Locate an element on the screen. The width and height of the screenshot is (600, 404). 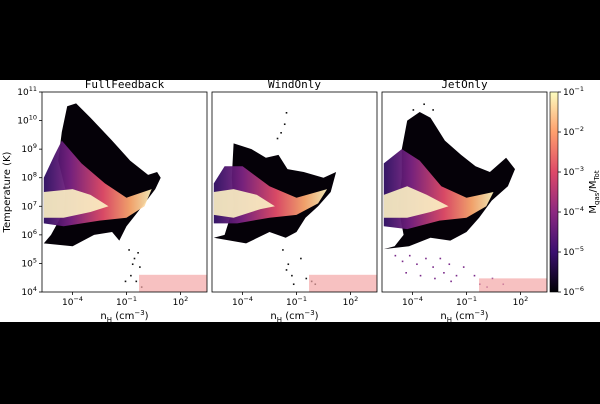
panel-title: FullFeedback is located at coordinates (125, 84).